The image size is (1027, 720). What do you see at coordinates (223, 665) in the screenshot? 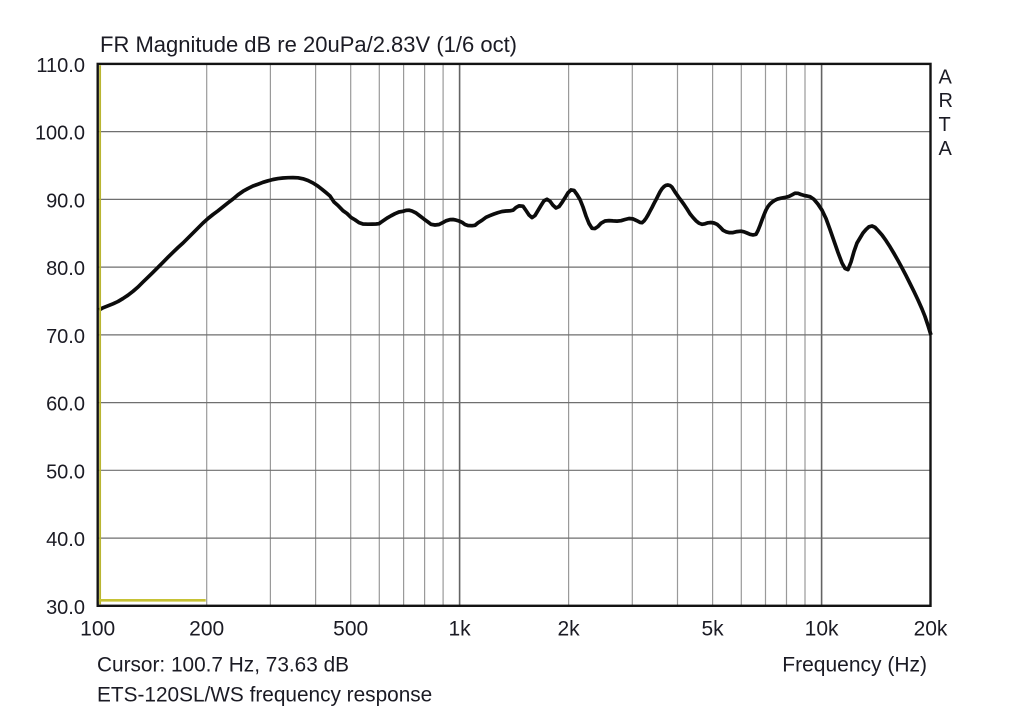
I see `svg-text: Cursor: 100.7 Hz, 73.63 dB` at bounding box center [223, 665].